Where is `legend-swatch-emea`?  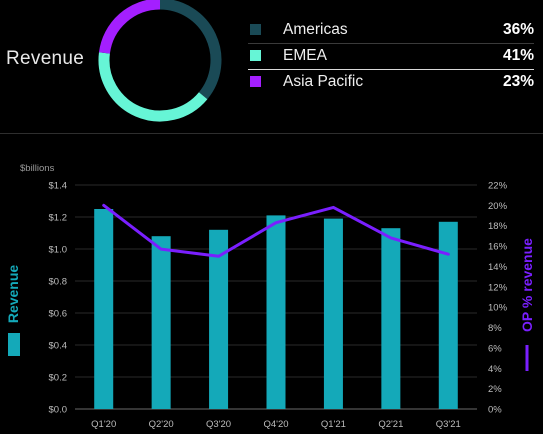
legend-swatch-emea is located at coordinates (255, 55).